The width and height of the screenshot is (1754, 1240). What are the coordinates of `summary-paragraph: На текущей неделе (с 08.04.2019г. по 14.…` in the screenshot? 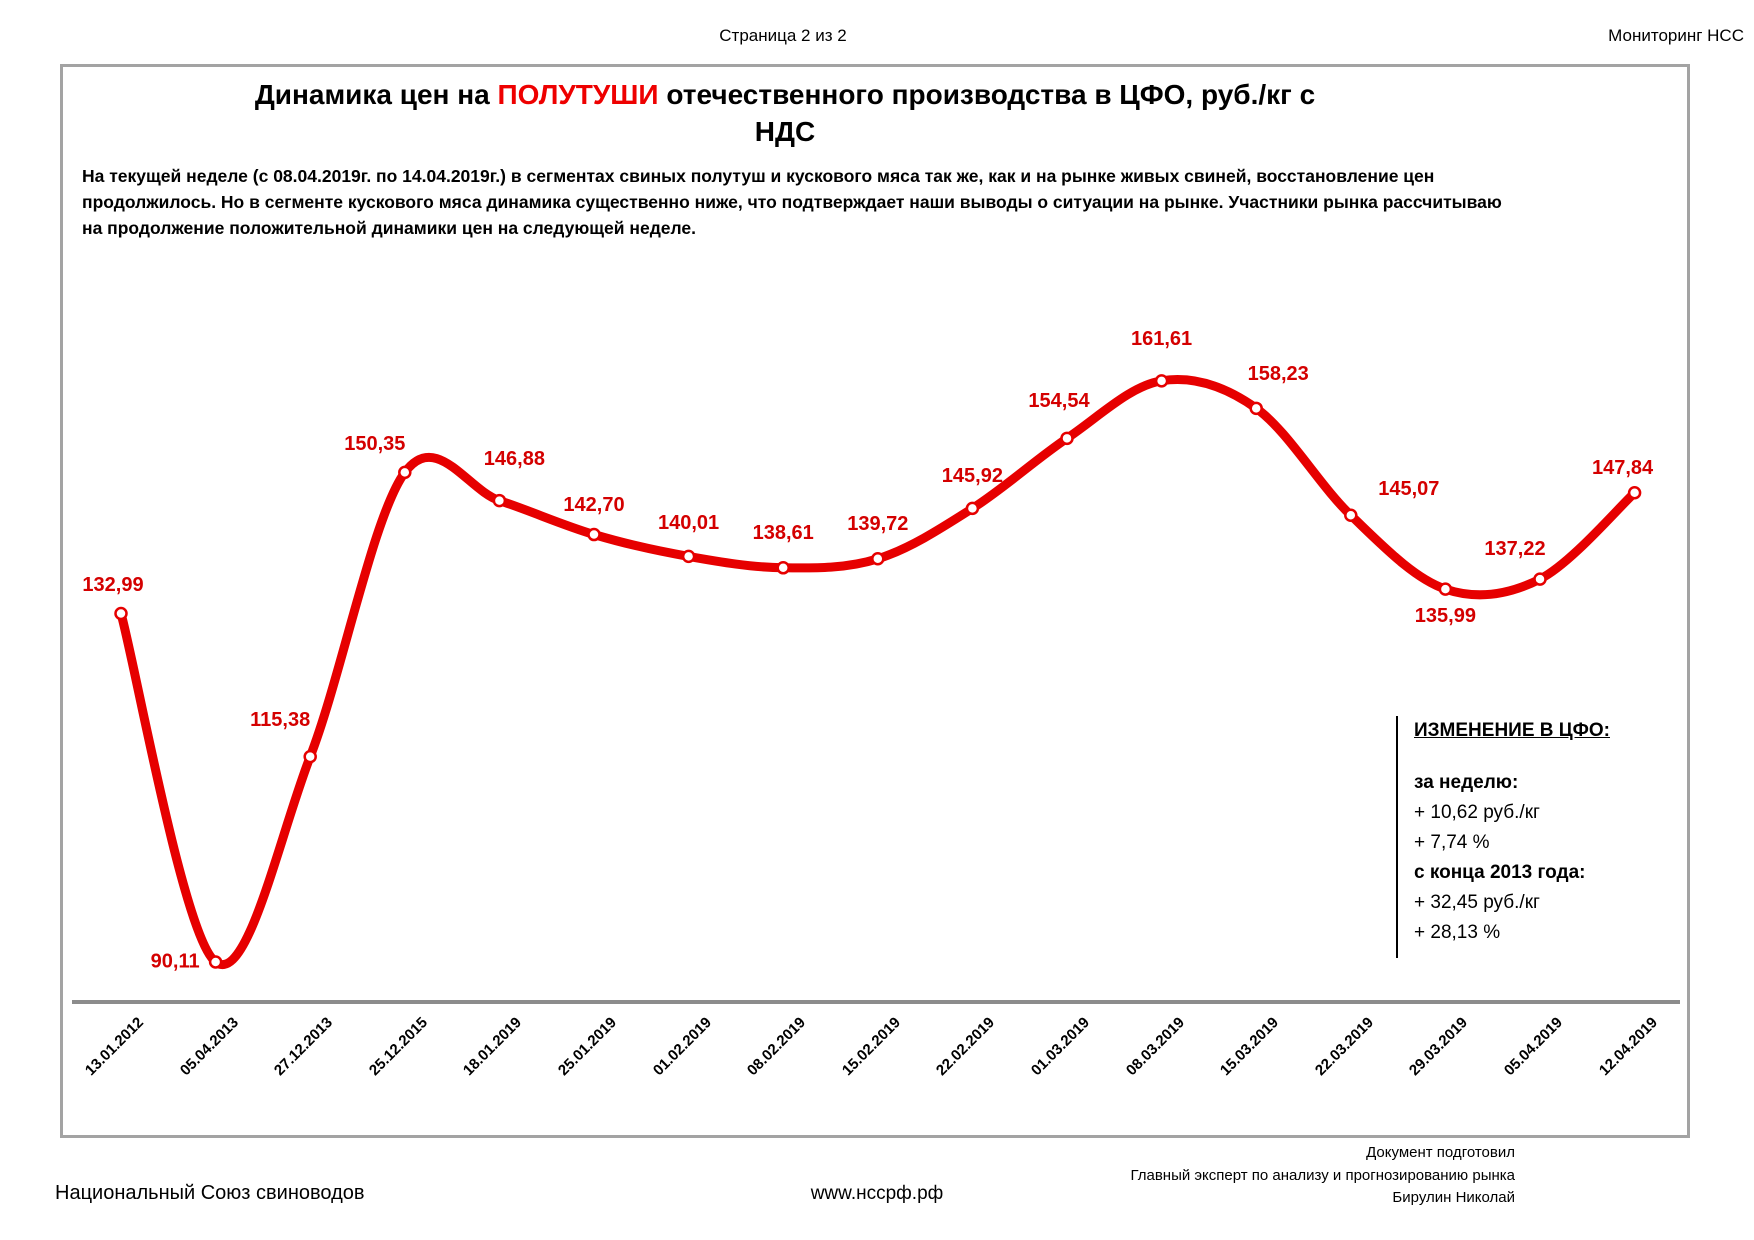 It's located at (792, 202).